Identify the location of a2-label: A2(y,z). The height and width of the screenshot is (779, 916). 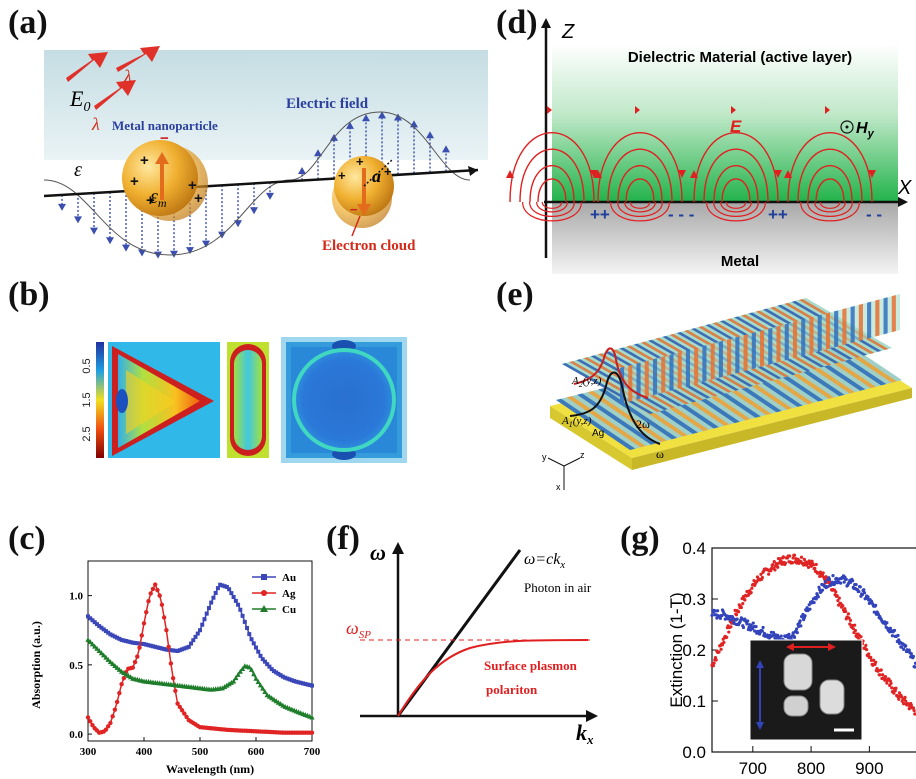
(586, 382).